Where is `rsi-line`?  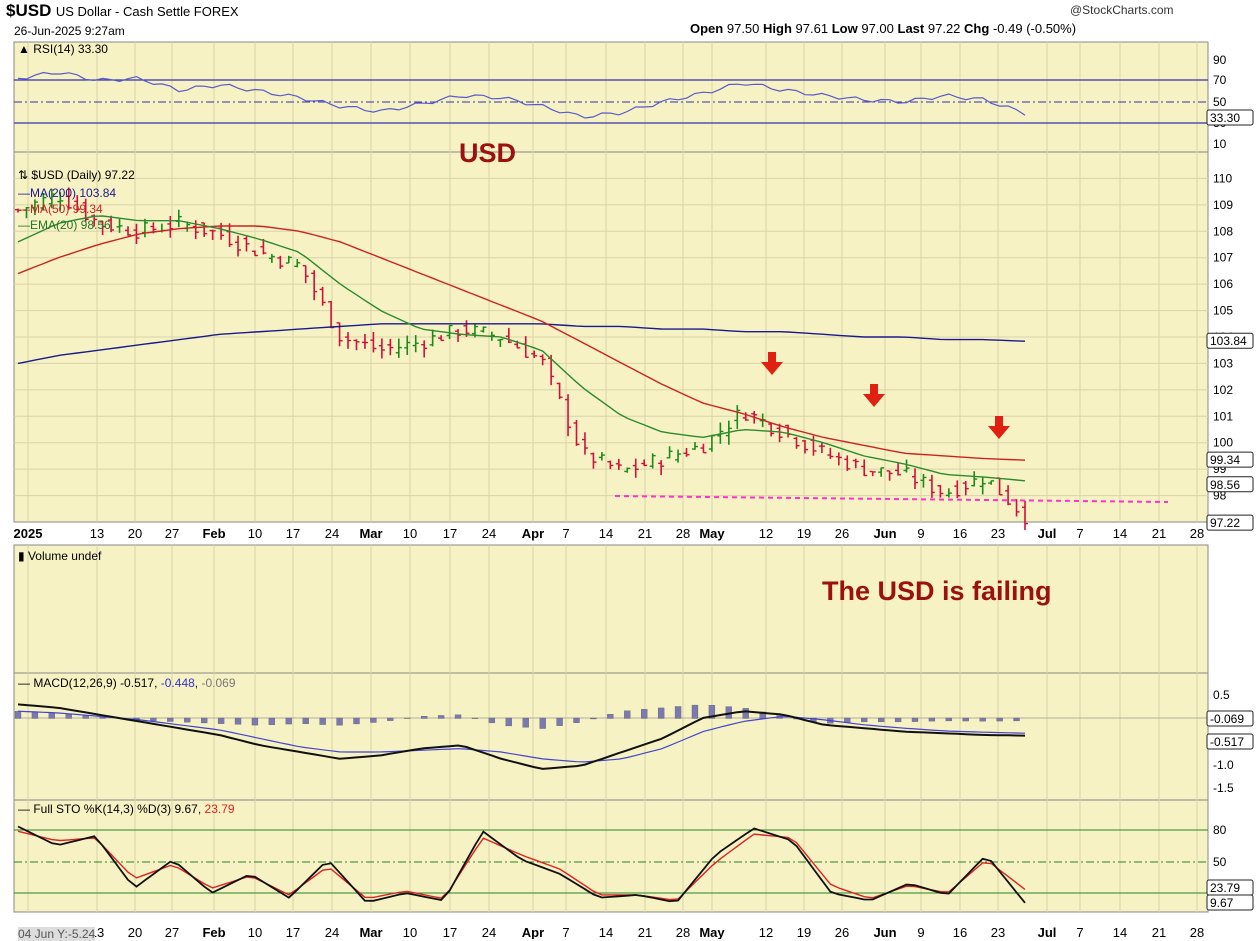 rsi-line is located at coordinates (521, 95).